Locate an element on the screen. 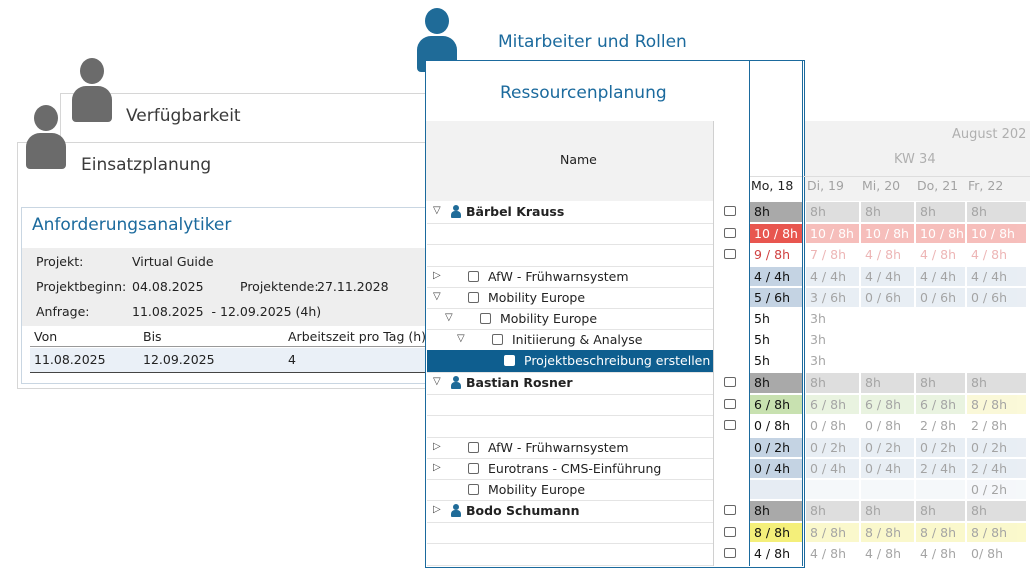  day-cell: 7 / 8h is located at coordinates (832, 255).